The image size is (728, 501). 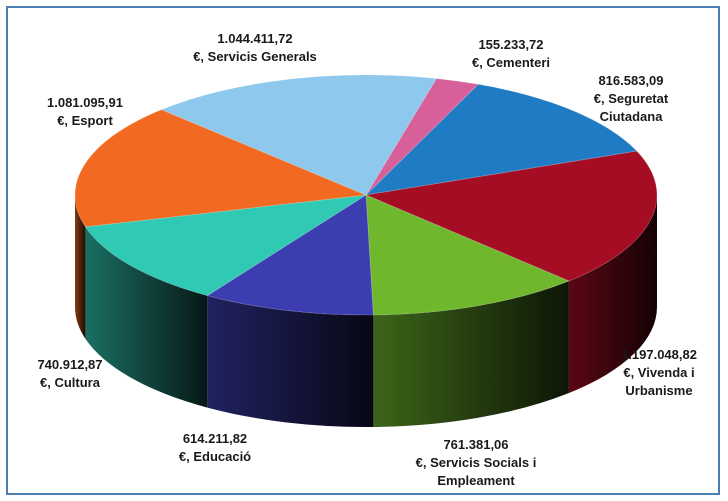 I want to click on label-servicis-generals-name: €, Servicis Generals, so click(x=255, y=56).